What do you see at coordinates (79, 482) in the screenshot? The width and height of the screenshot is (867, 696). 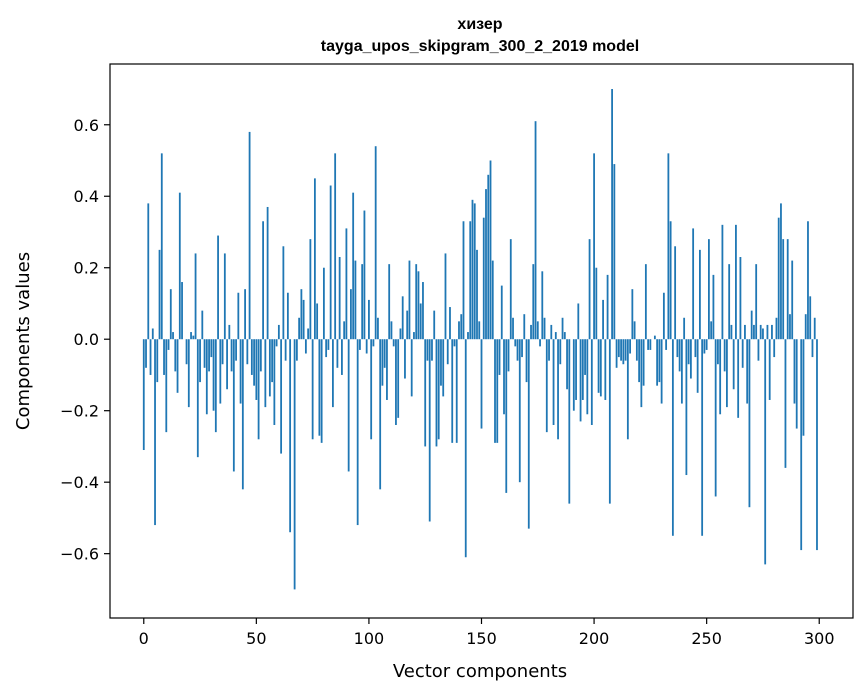 I see `y-tick-label: −0.4` at bounding box center [79, 482].